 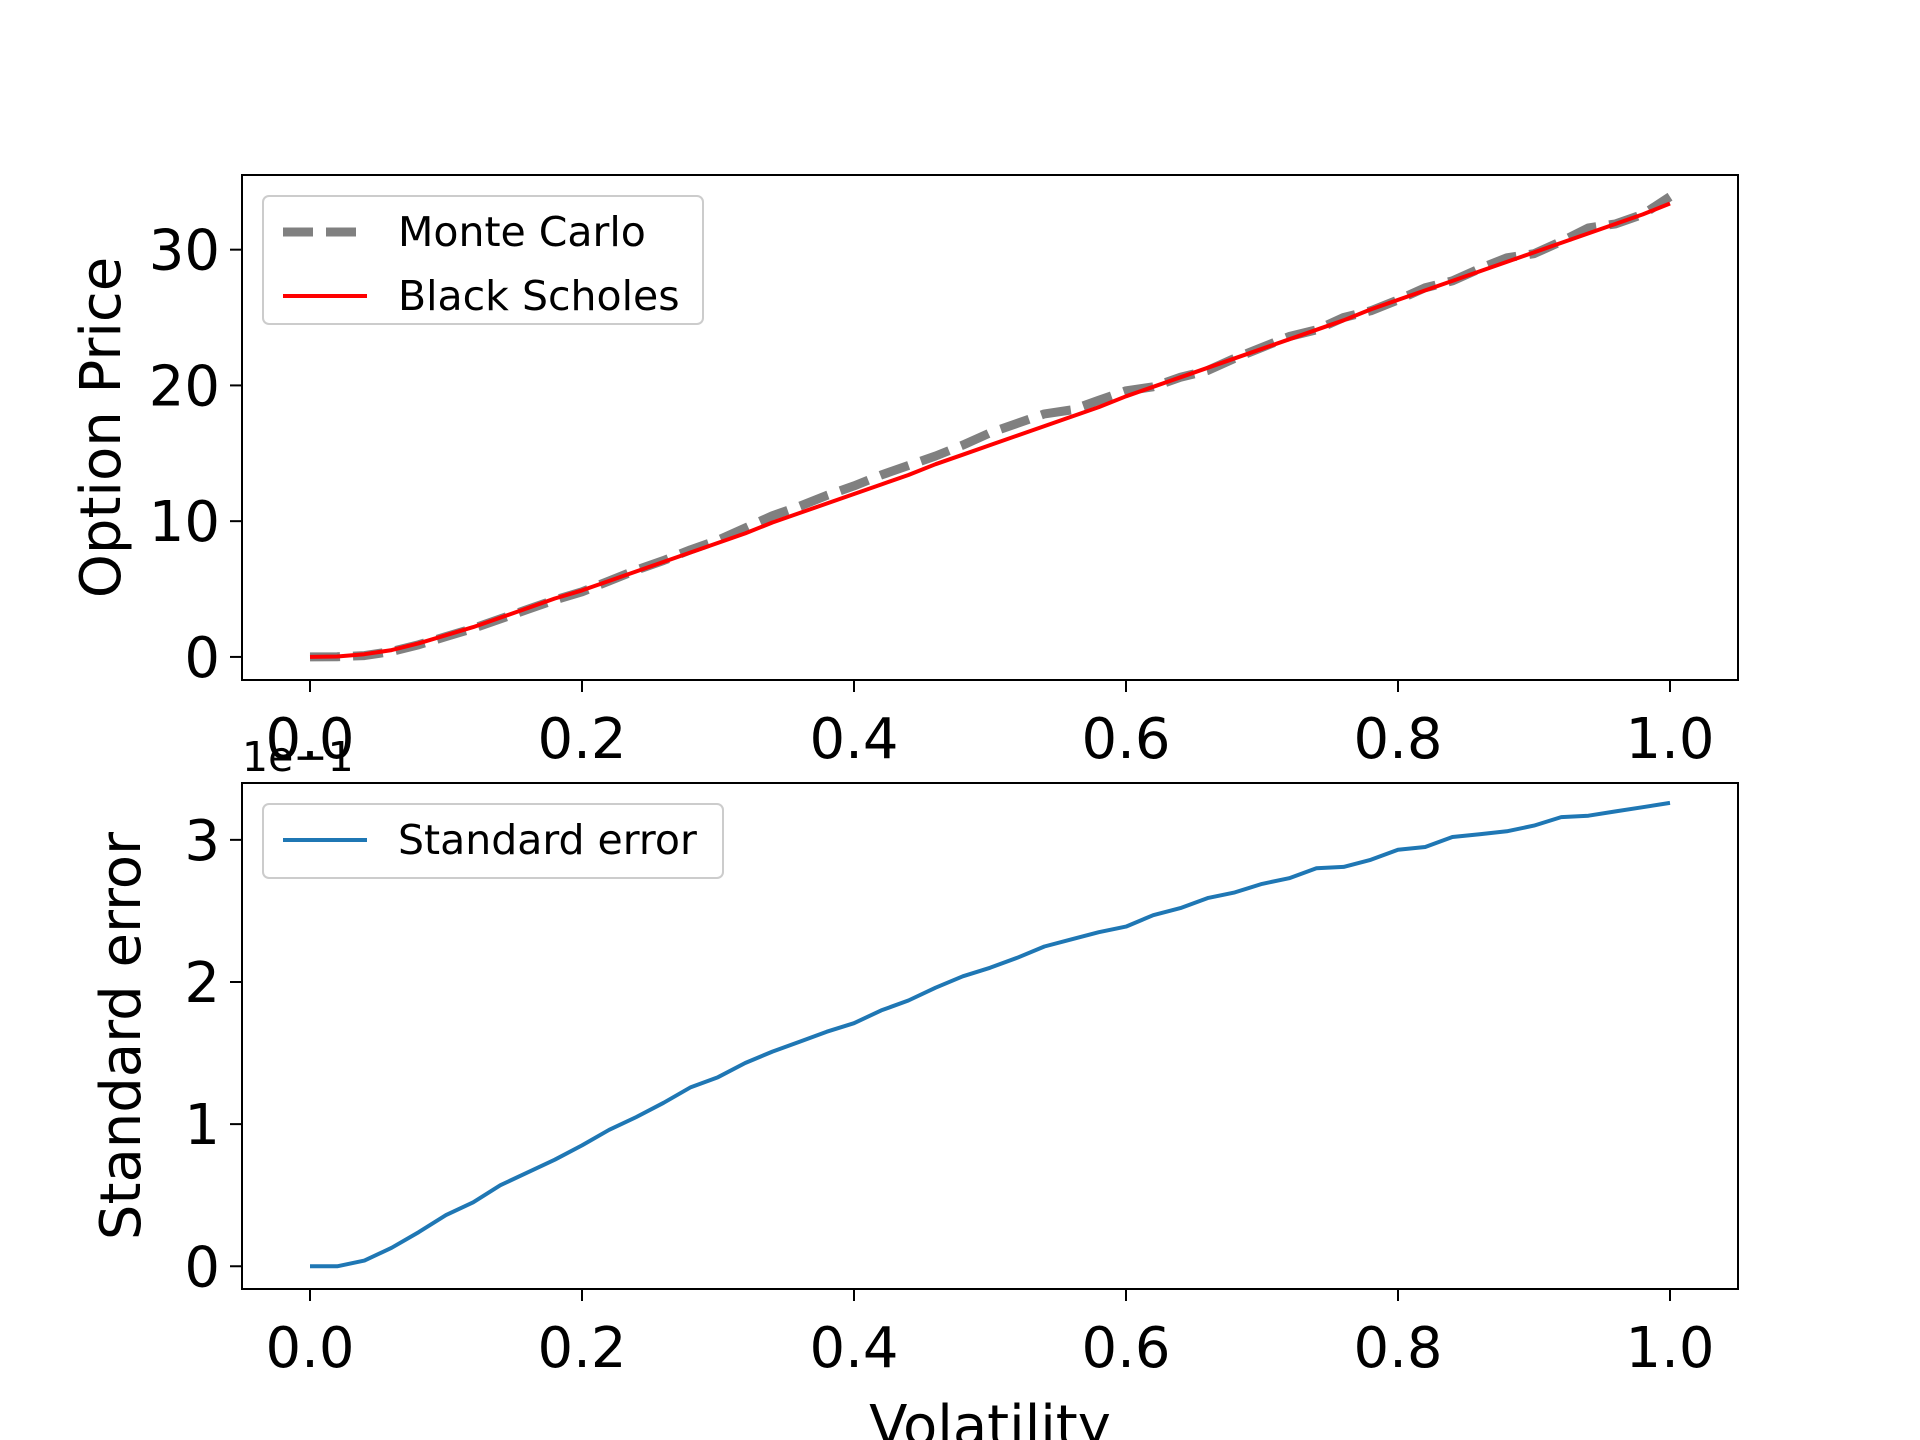 What do you see at coordinates (539, 296) in the screenshot?
I see `legend-label: Black Scholes` at bounding box center [539, 296].